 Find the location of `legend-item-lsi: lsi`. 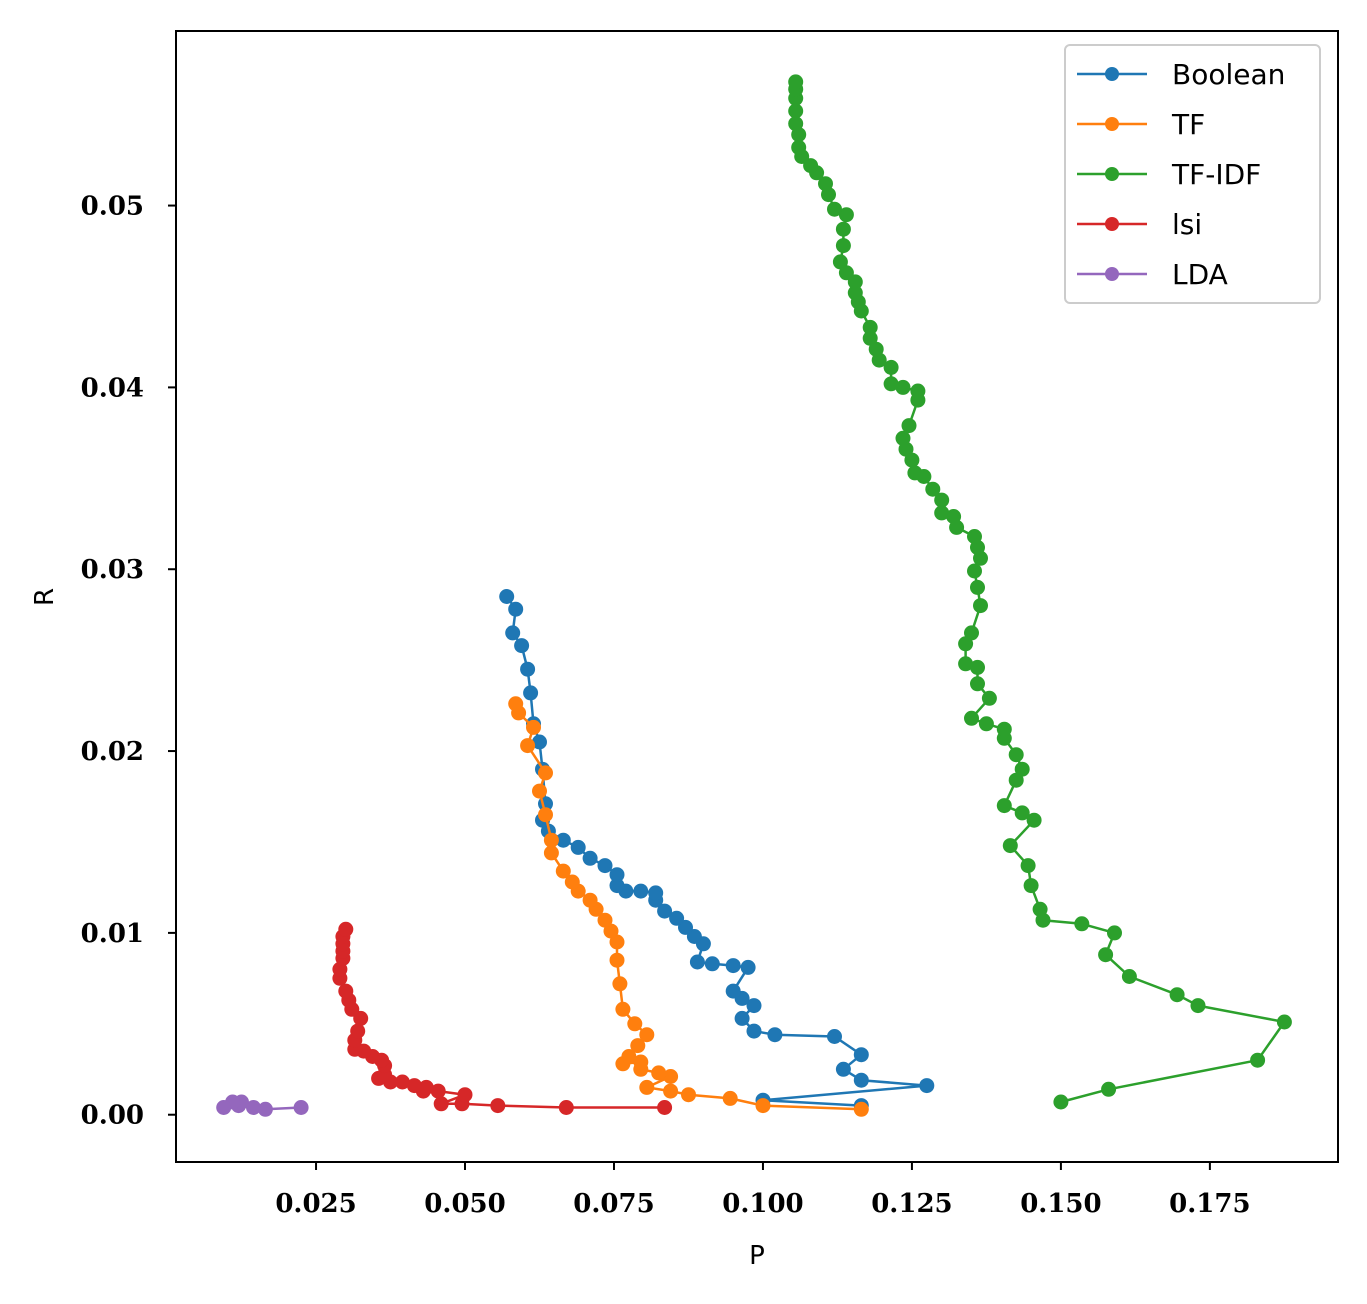

legend-item-lsi: lsi is located at coordinates (1139, 224).